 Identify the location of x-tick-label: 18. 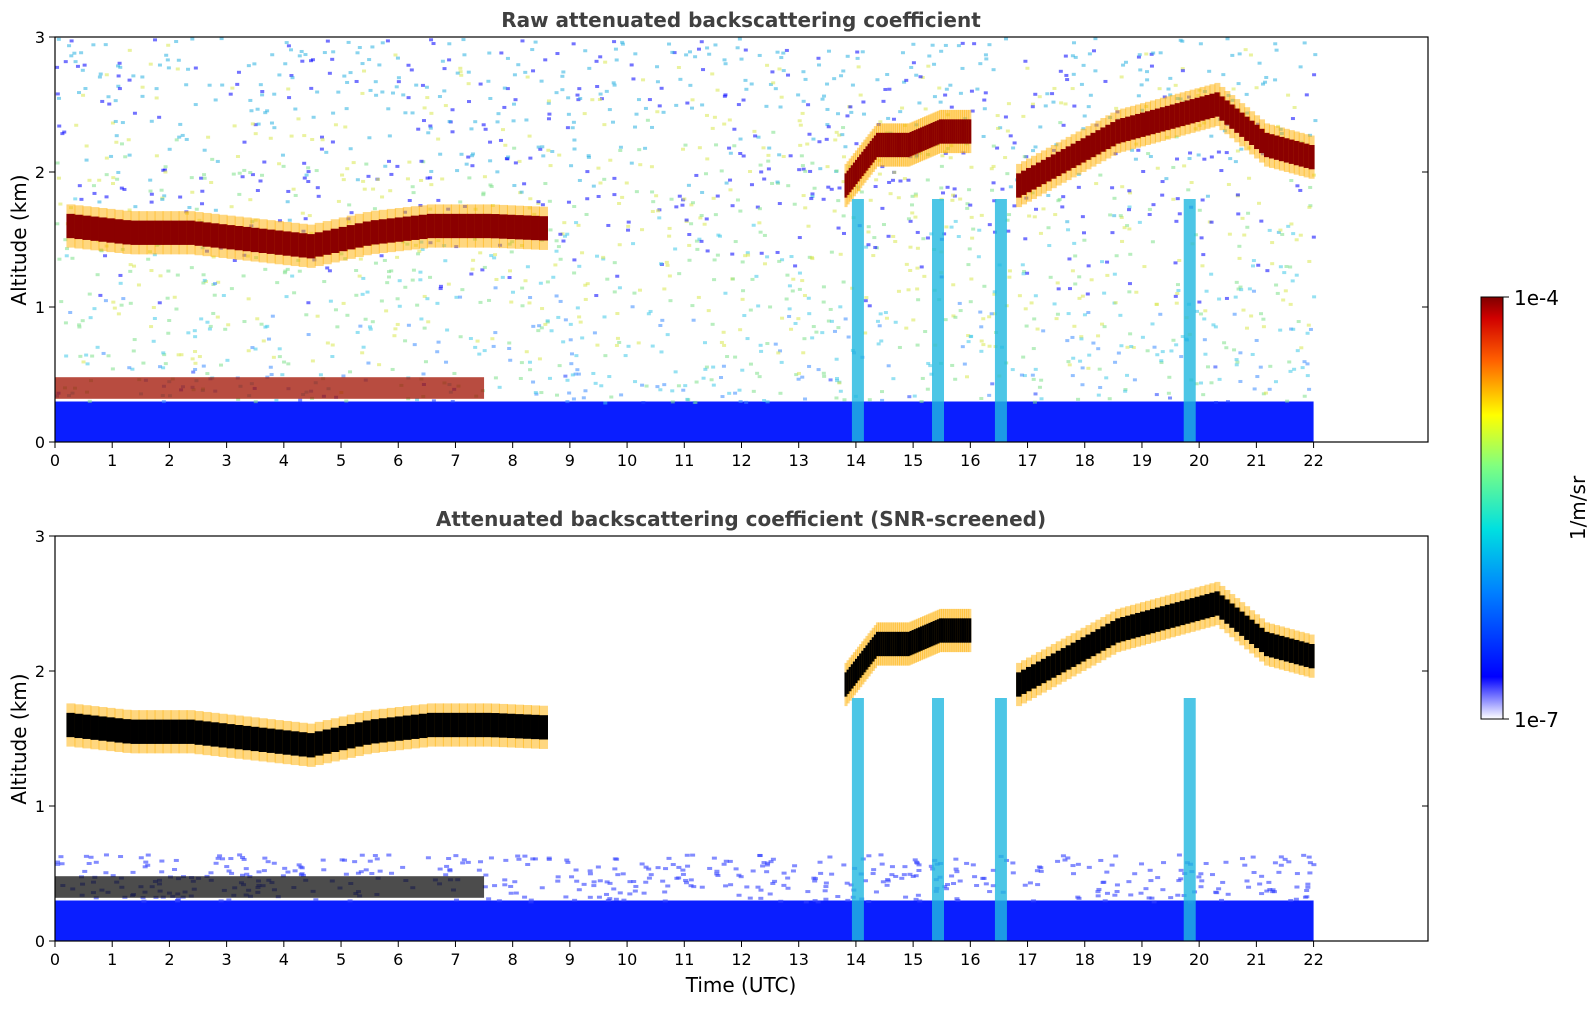
(1085, 959).